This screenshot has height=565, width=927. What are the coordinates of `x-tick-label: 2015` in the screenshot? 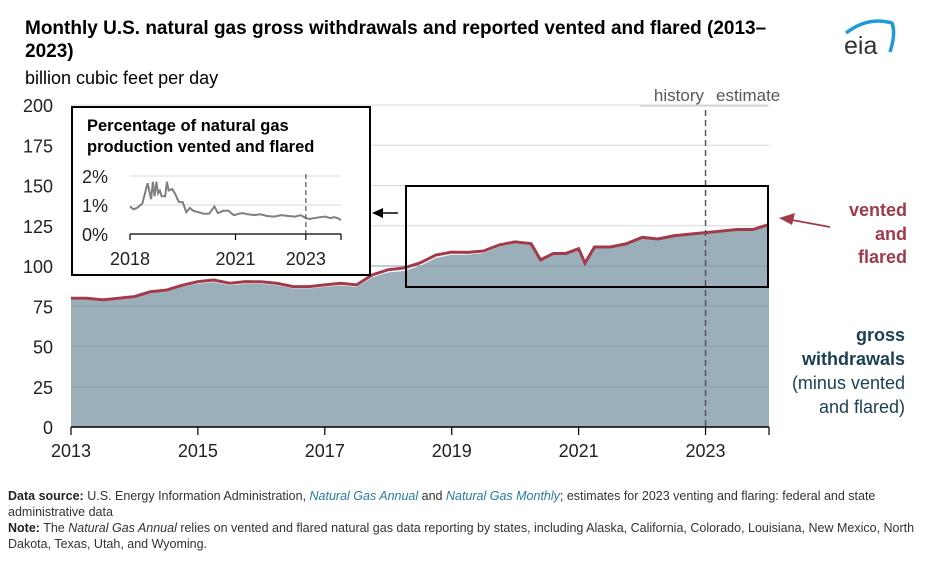 It's located at (198, 451).